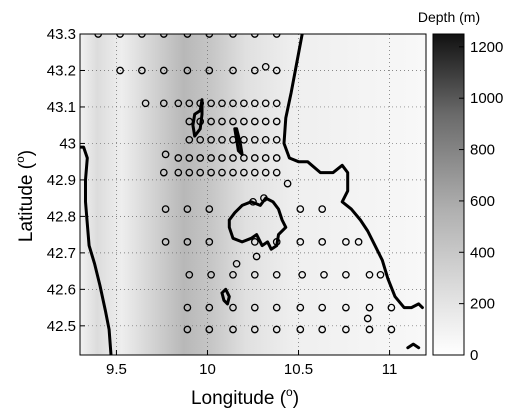 The image size is (512, 412). Describe the element at coordinates (61, 34) in the screenshot. I see `y-tick-label: 43.3` at that location.